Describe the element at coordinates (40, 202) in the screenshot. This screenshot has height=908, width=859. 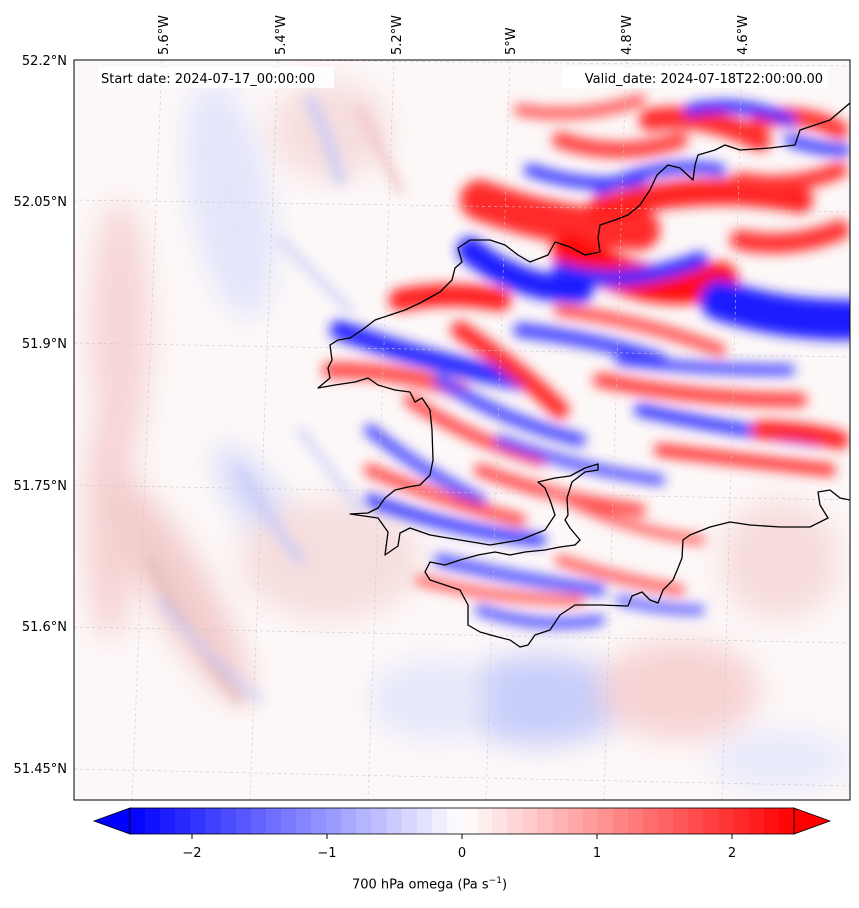
I see `lat-tick-label: 52.05°N` at that location.